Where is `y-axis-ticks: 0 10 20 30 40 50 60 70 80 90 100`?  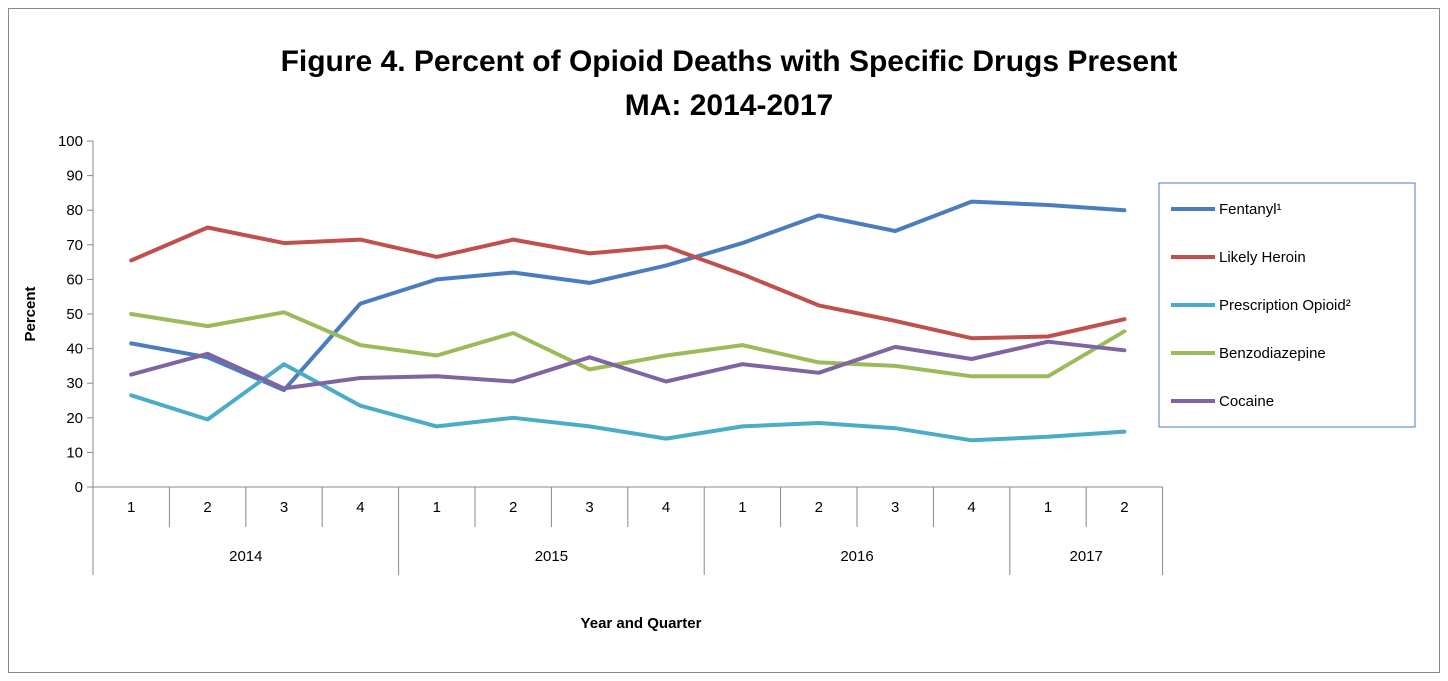 y-axis-ticks: 0 10 20 30 40 50 60 70 80 90 100 is located at coordinates (75, 314).